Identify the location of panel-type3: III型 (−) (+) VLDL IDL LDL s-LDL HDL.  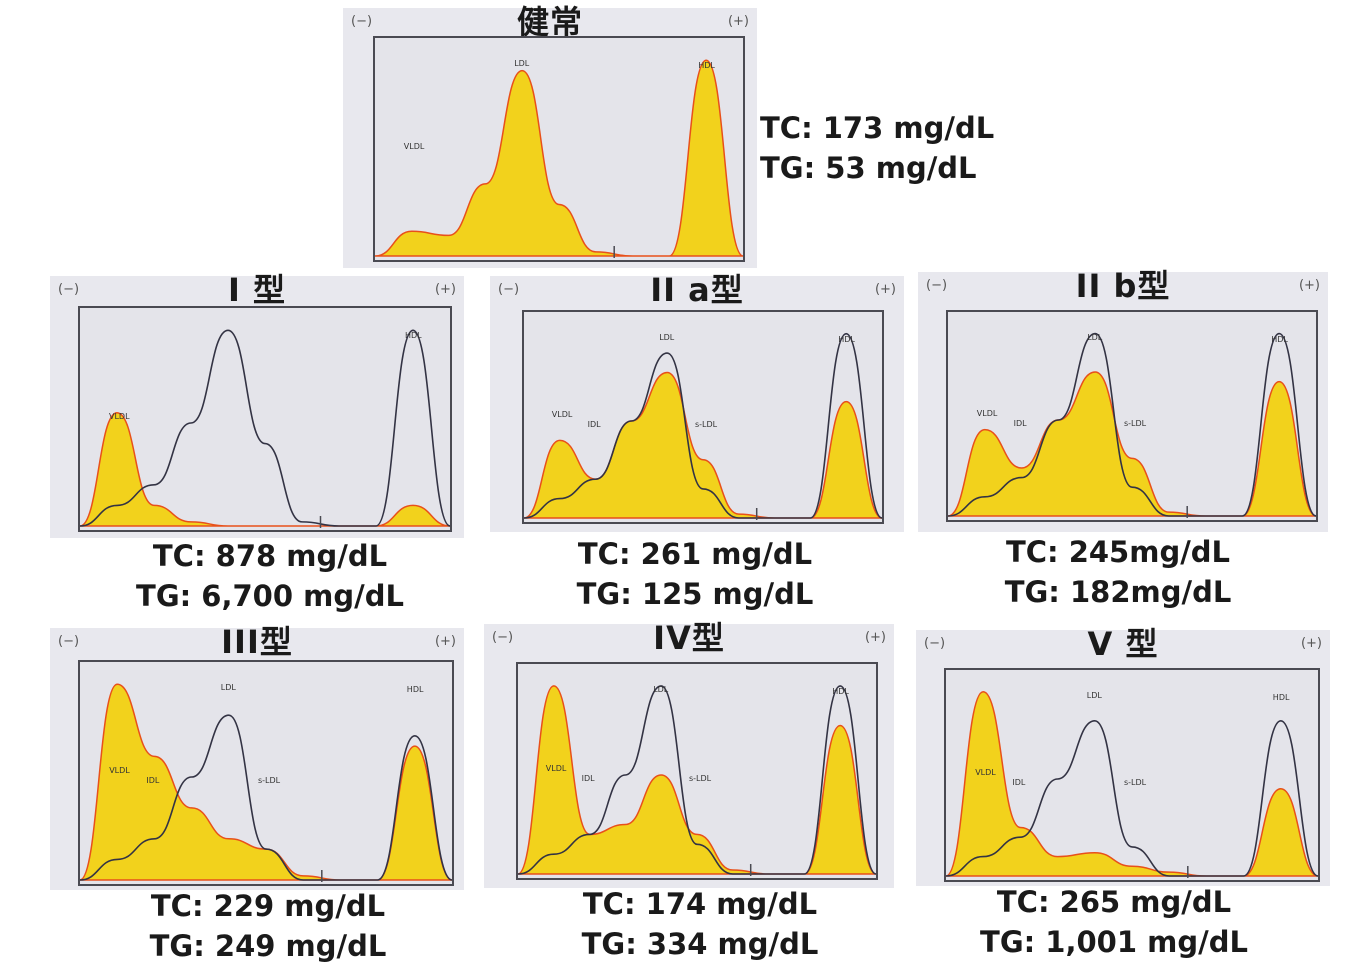
(257, 756).